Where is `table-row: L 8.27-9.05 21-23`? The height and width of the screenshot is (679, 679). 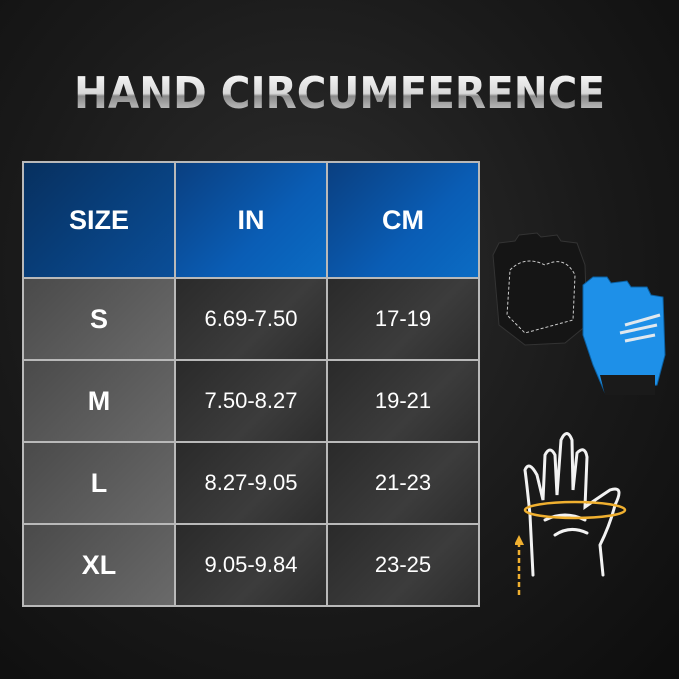
table-row: L 8.27-9.05 21-23 is located at coordinates (251, 483).